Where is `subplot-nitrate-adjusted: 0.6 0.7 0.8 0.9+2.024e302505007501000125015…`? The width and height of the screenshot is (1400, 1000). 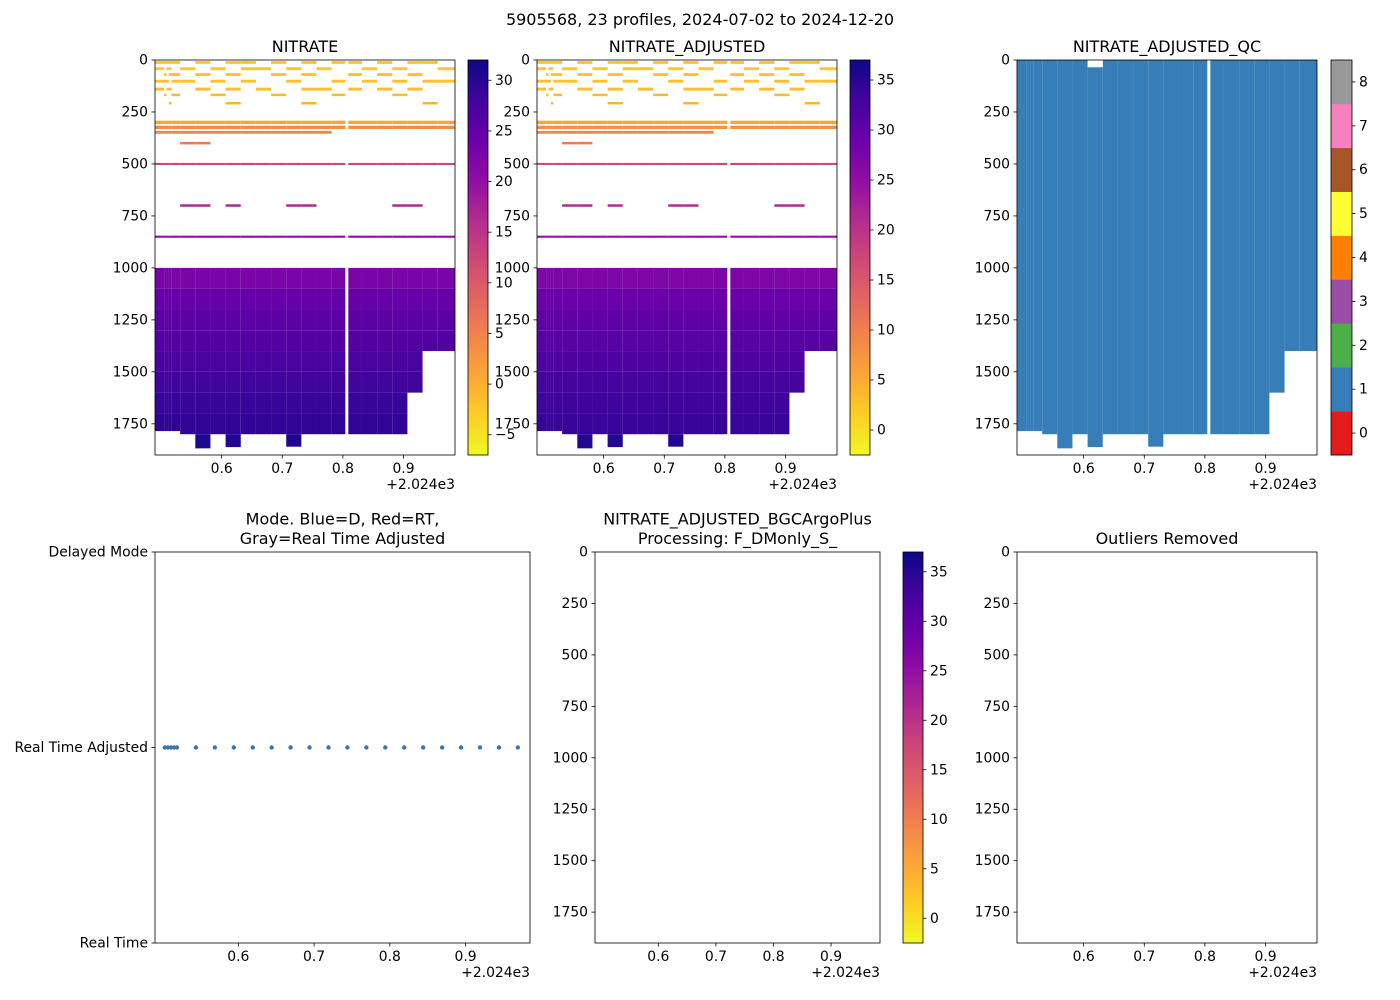
subplot-nitrate-adjusted: 0.6 0.7 0.8 0.9+2.024e302505007501000125015… is located at coordinates (695, 265).